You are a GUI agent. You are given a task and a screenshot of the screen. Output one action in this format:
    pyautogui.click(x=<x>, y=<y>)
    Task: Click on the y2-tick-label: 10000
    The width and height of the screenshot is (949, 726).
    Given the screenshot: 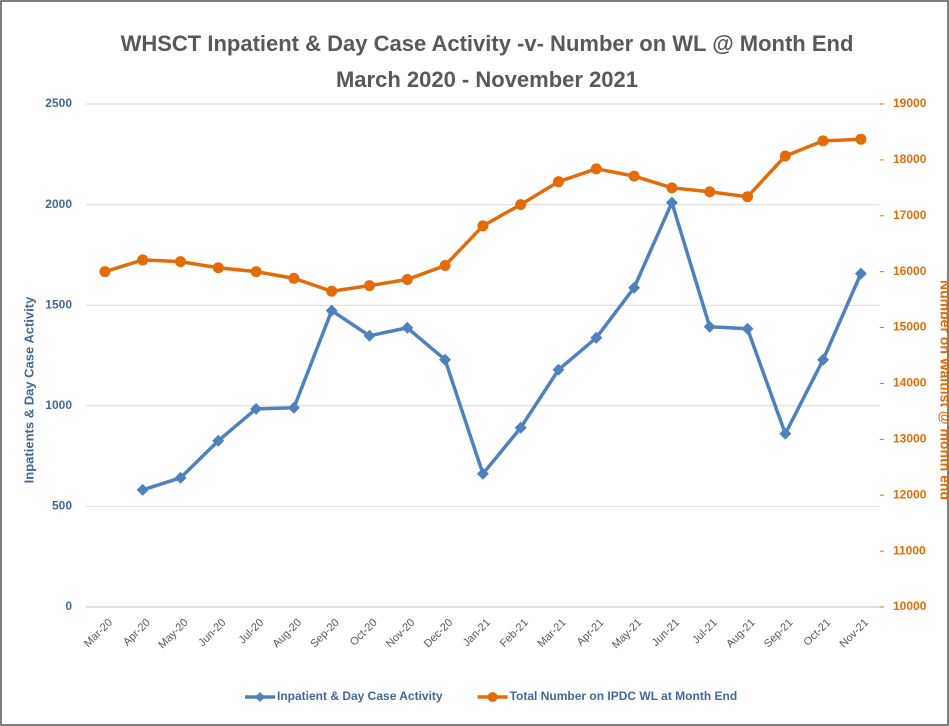 What is the action you would take?
    pyautogui.click(x=910, y=606)
    